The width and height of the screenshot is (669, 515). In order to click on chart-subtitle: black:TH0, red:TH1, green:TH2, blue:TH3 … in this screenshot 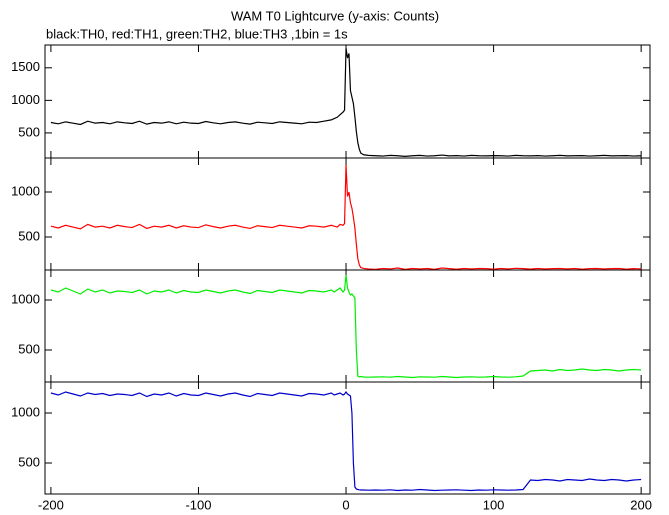, I will do `click(197, 33)`.